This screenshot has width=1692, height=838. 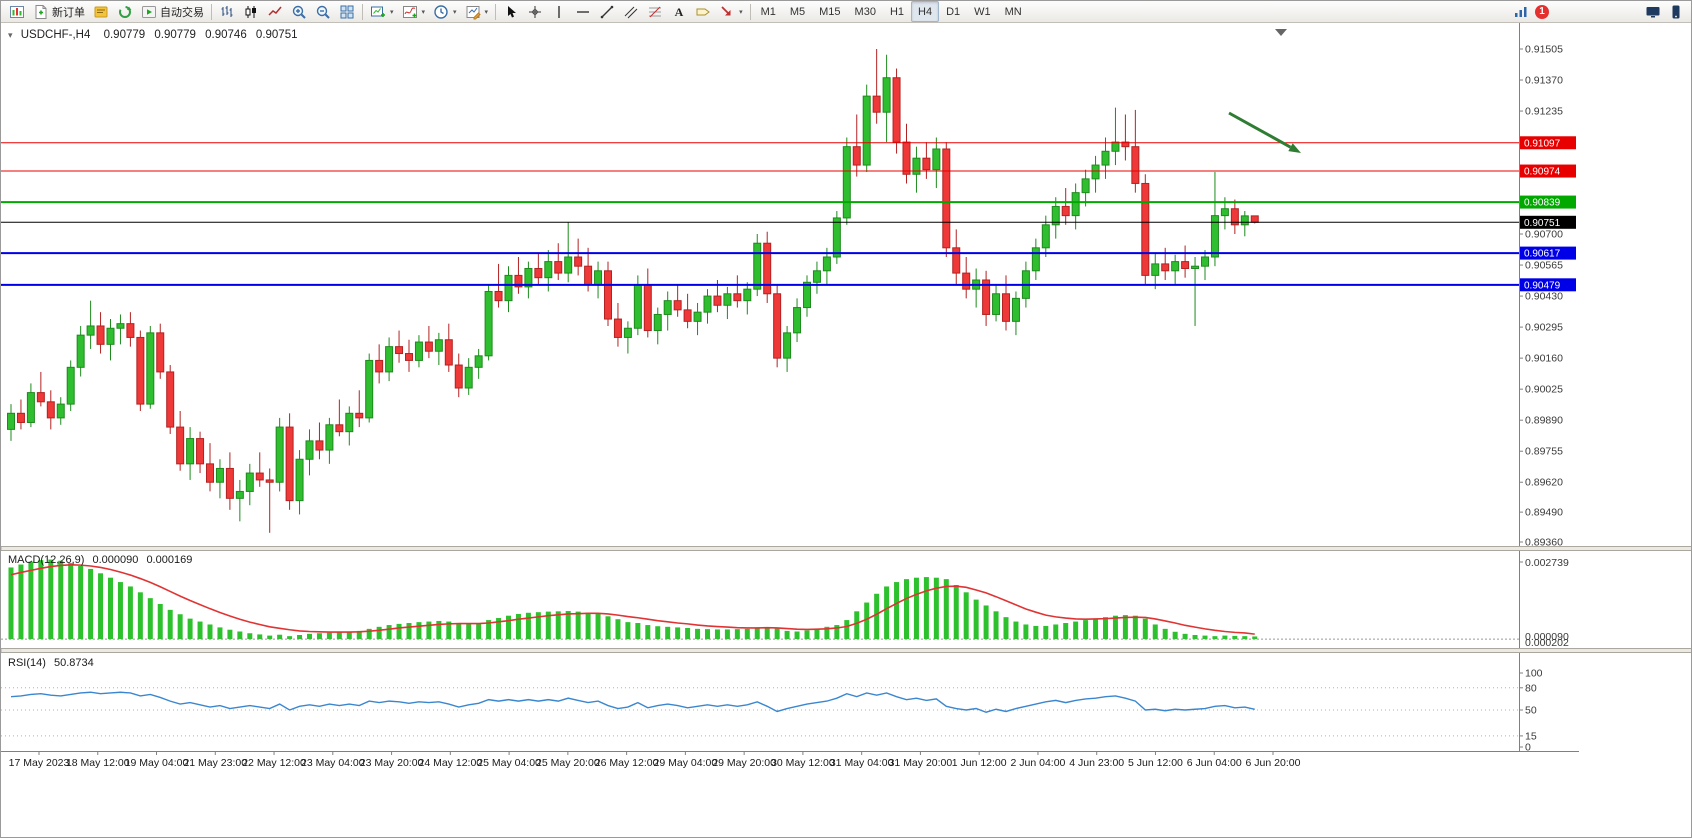 I want to click on channel-button, so click(x=631, y=11).